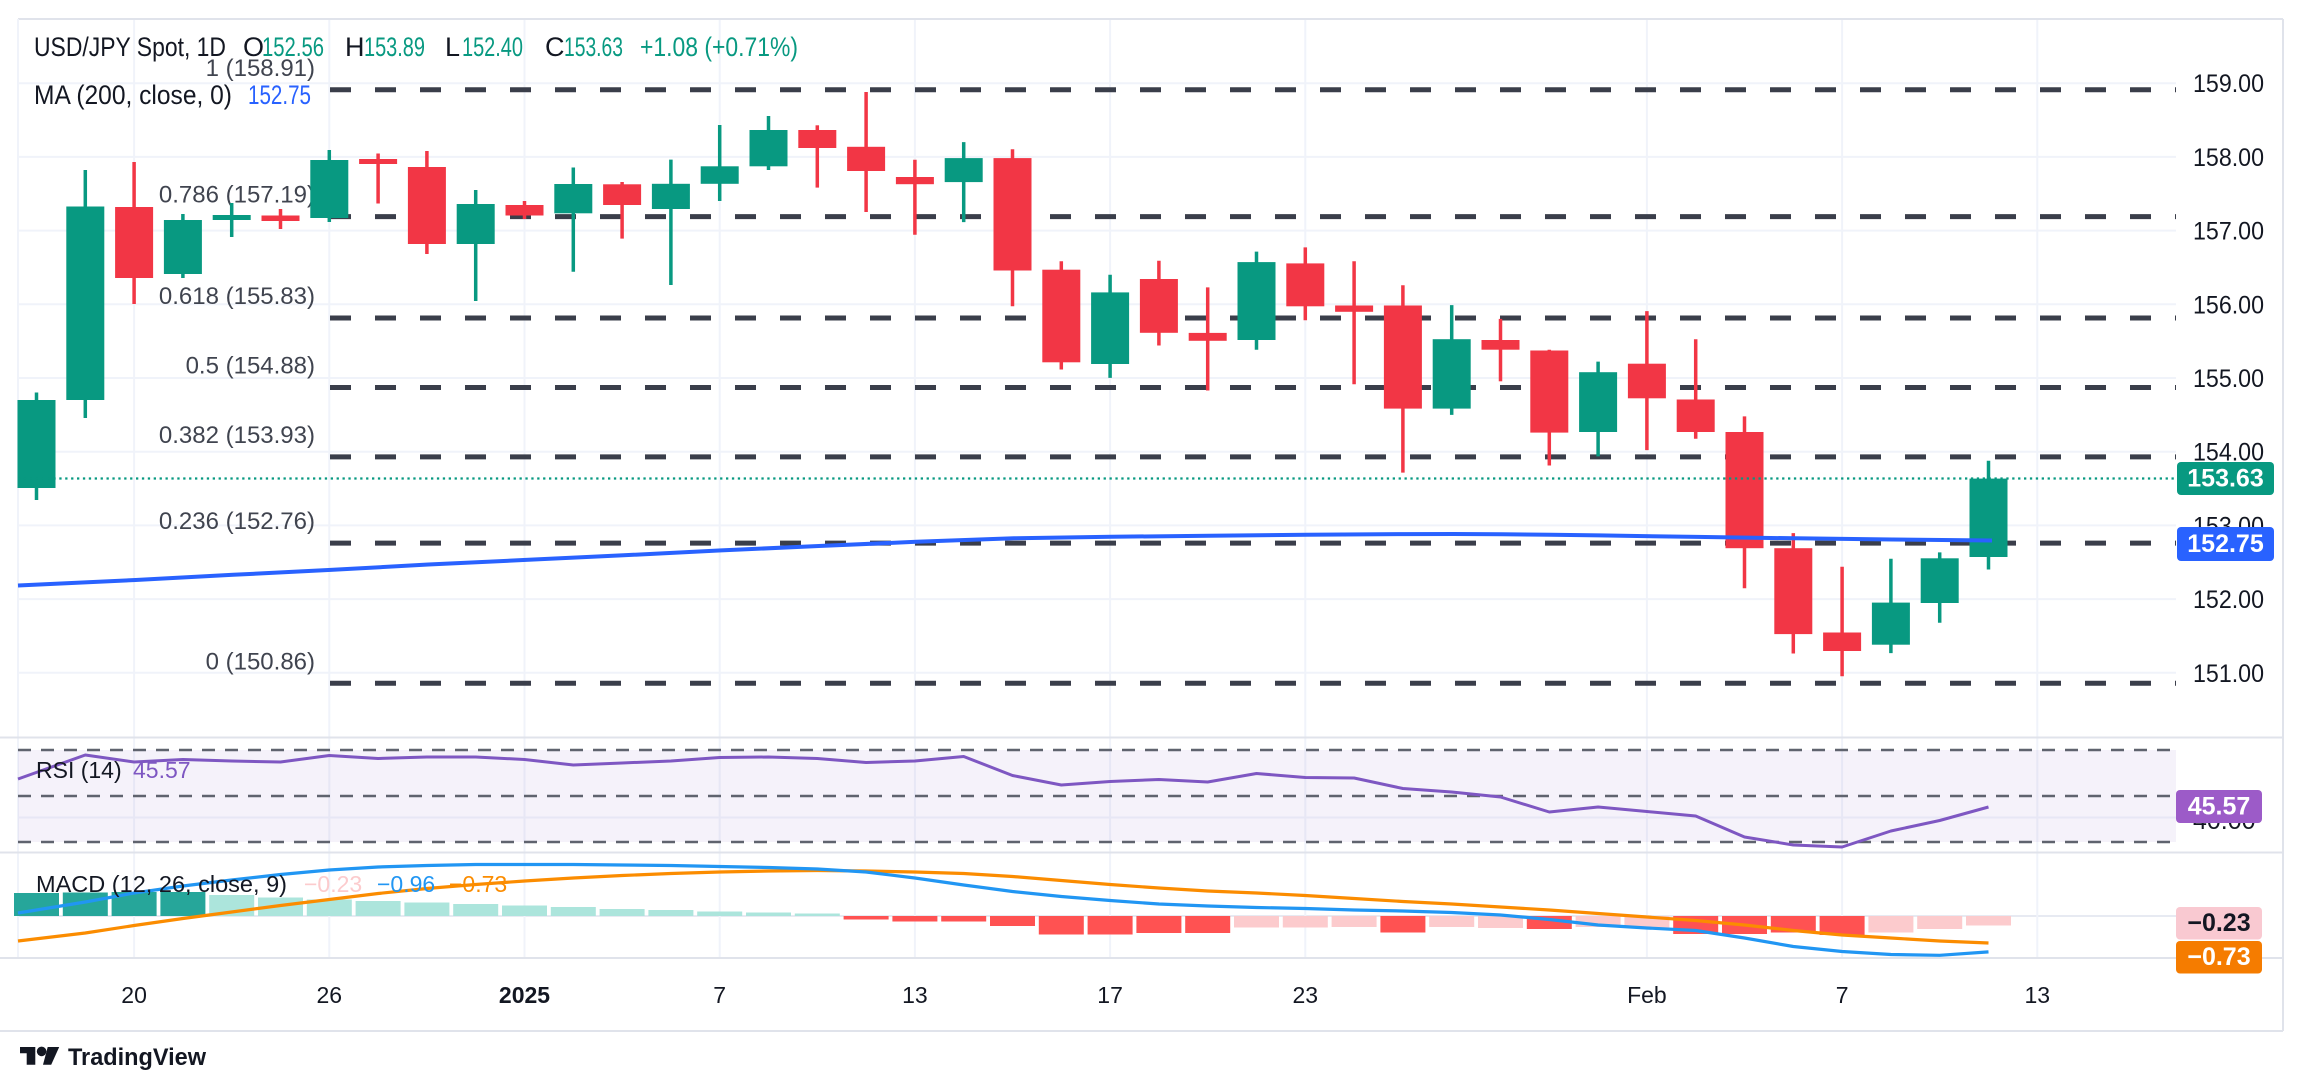 This screenshot has width=2304, height=1092. Describe the element at coordinates (1110, 995) in the screenshot. I see `svg-text: 17` at that location.